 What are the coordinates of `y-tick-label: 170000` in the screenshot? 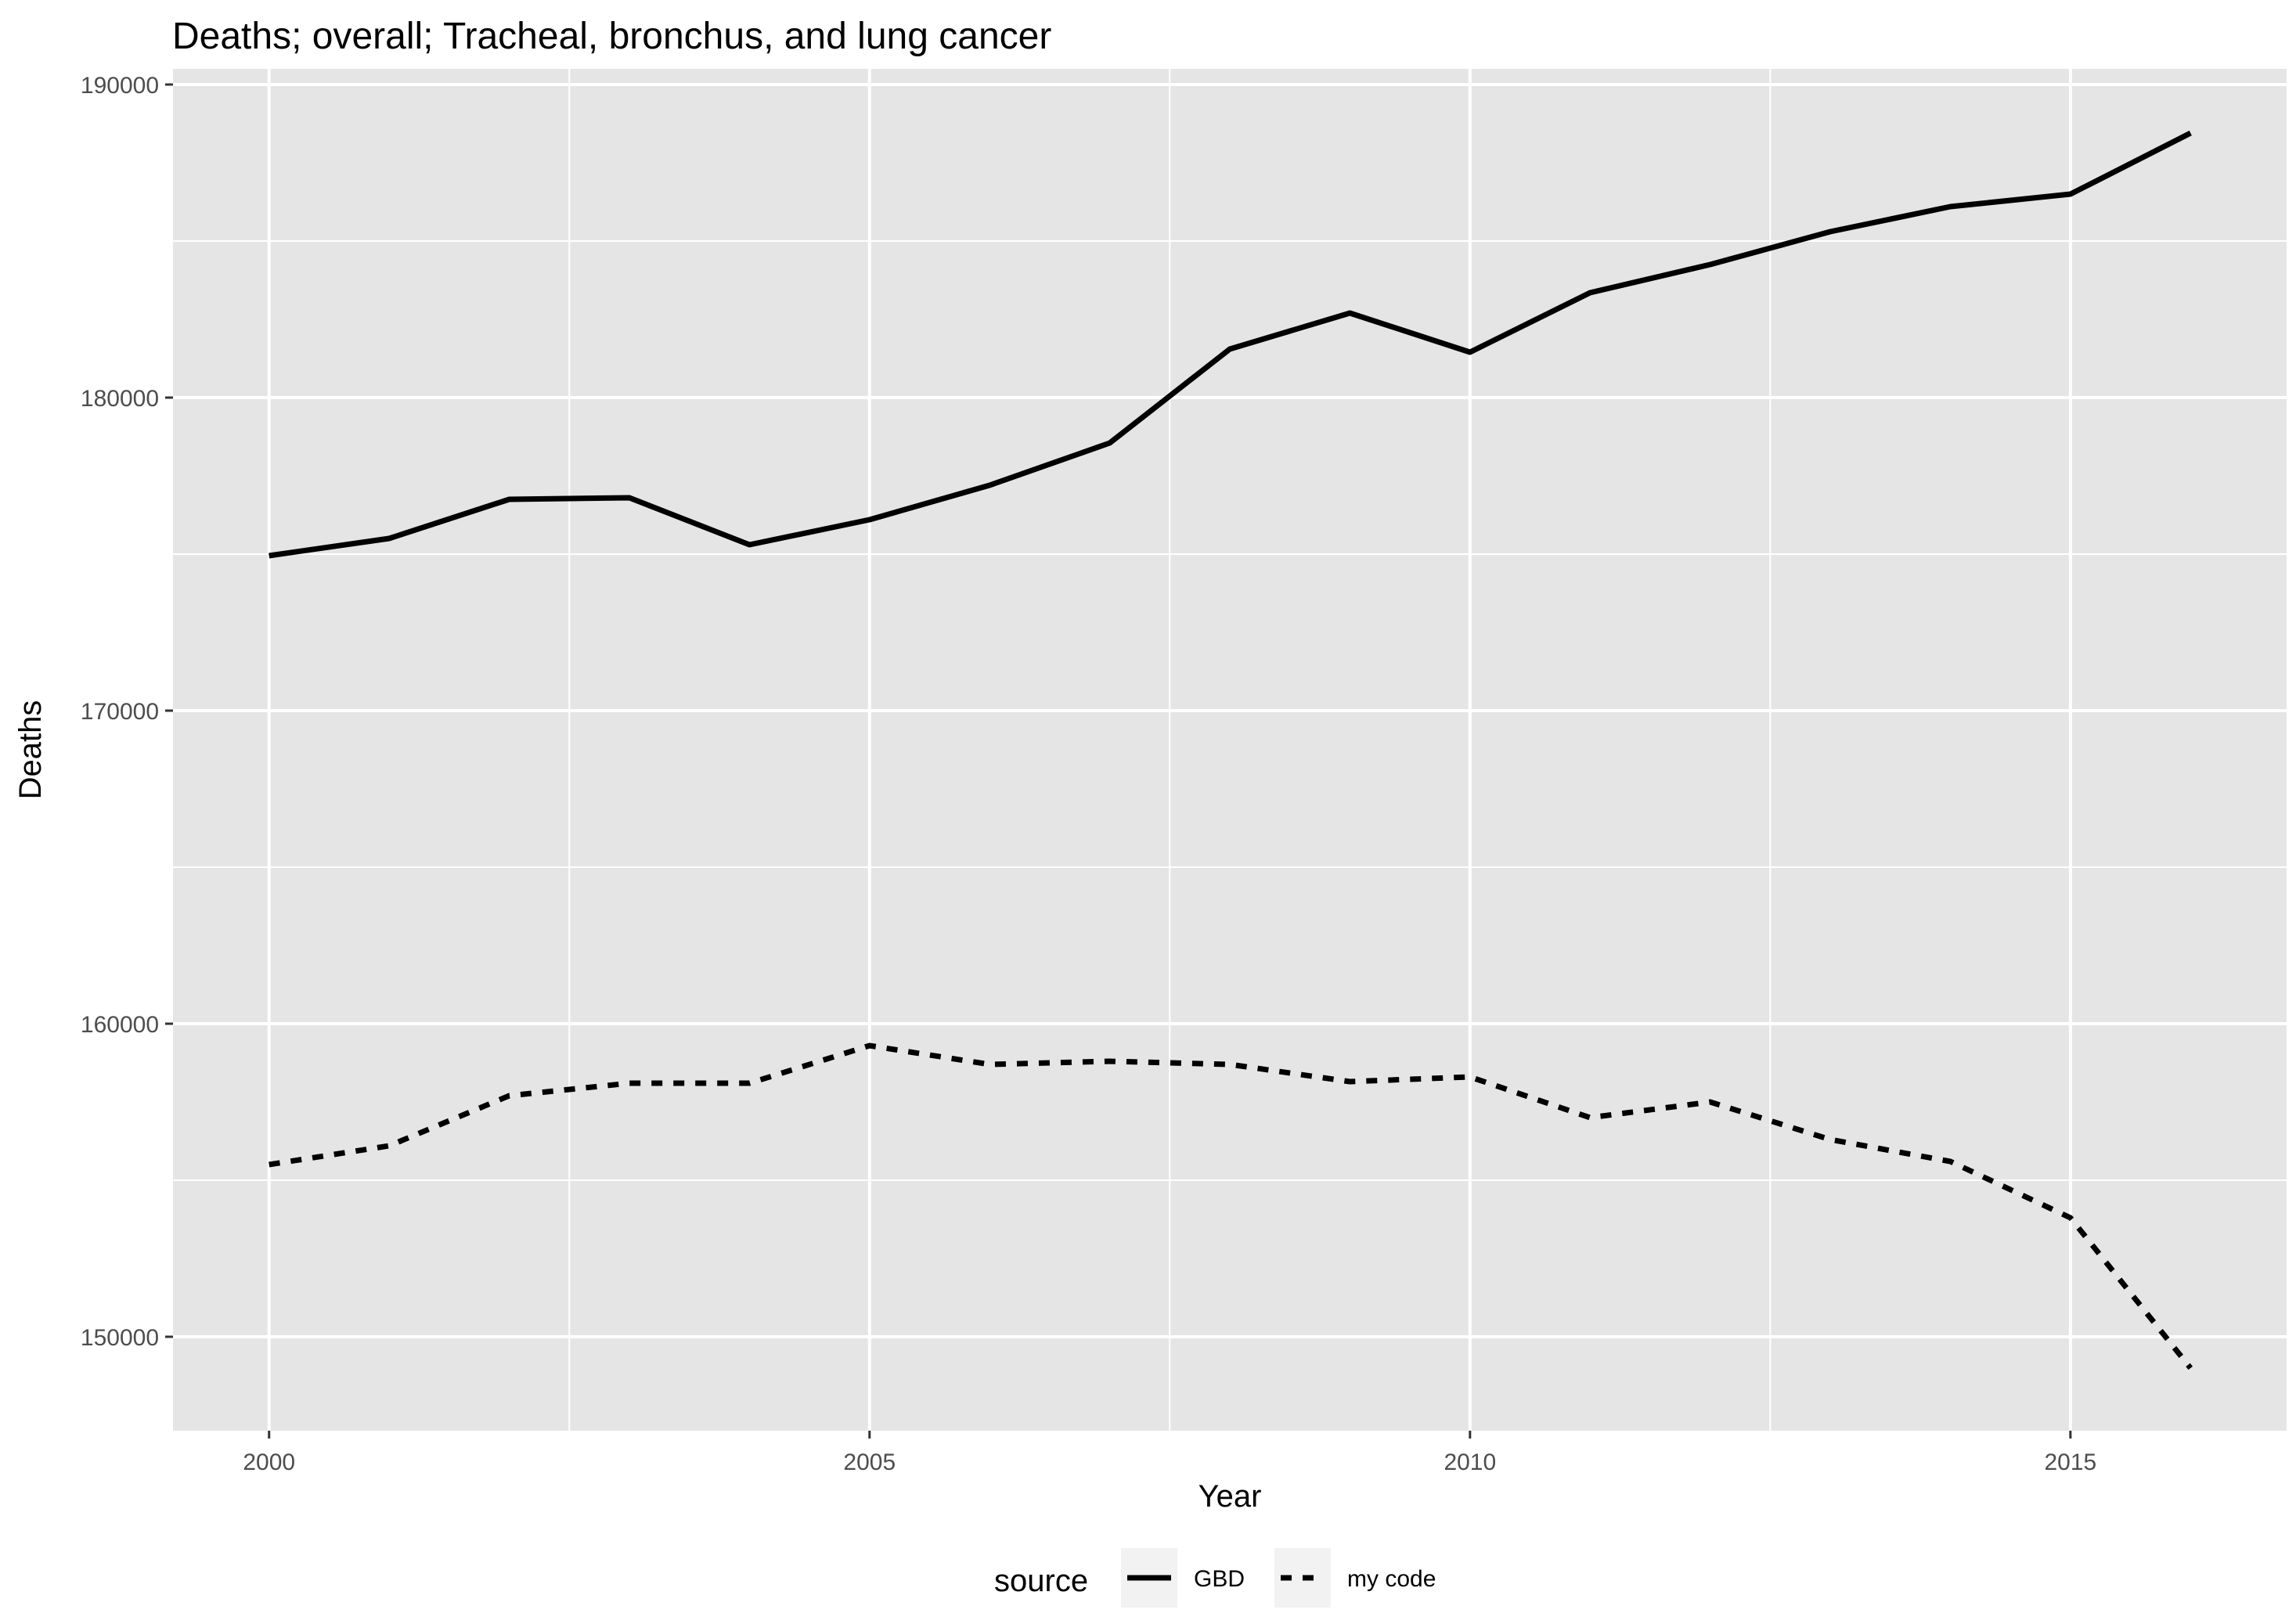 It's located at (120, 712).